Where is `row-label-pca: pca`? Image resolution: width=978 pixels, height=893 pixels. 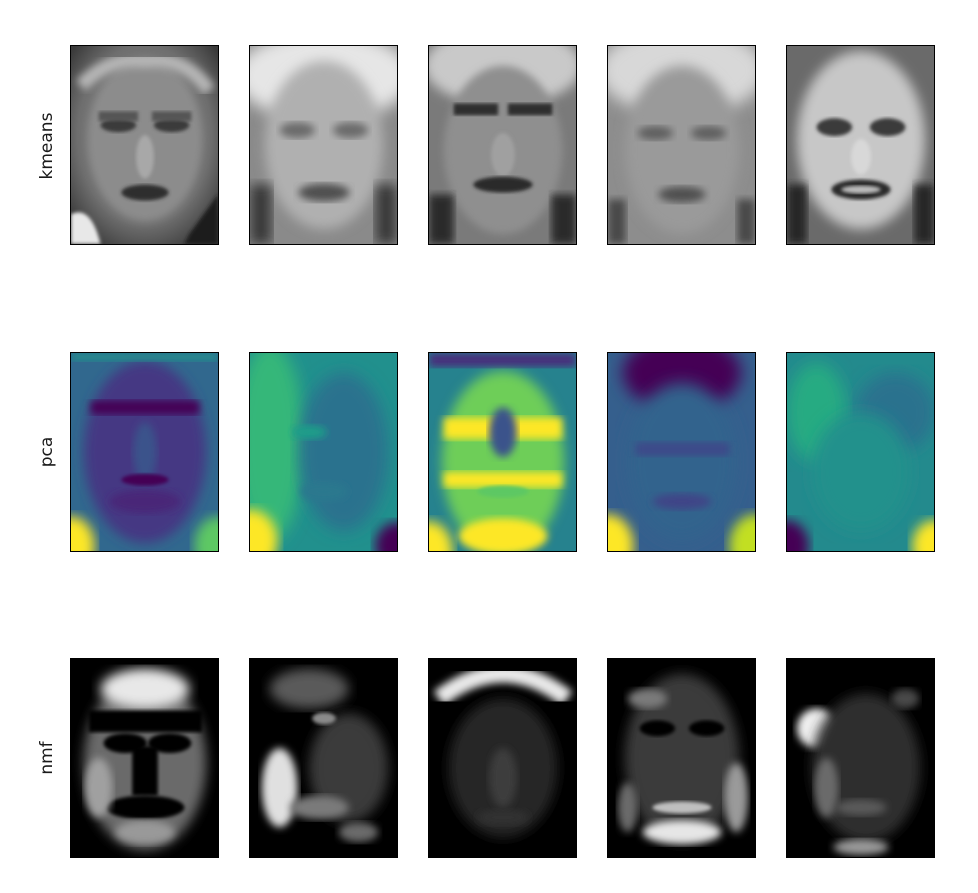 row-label-pca: pca is located at coordinates (47, 452).